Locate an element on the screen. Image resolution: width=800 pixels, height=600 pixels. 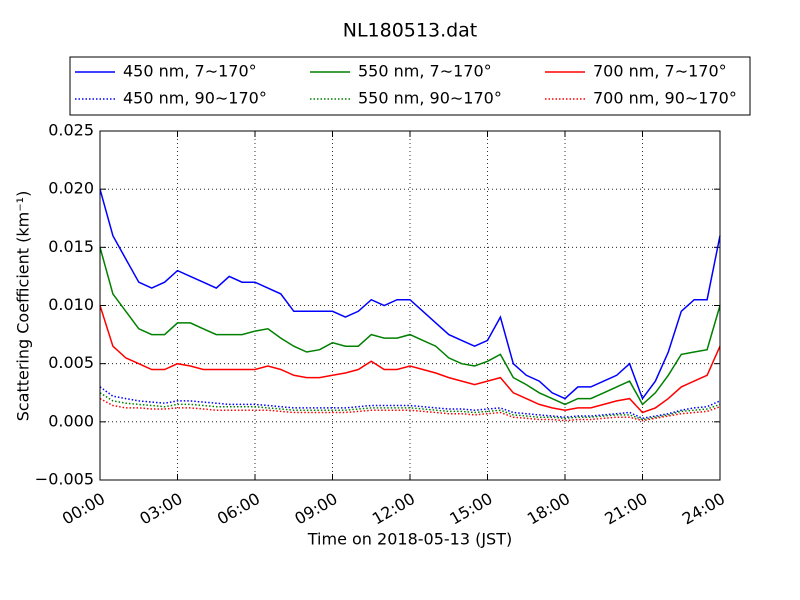
y-tick-label: 0.010 is located at coordinates (71, 304).